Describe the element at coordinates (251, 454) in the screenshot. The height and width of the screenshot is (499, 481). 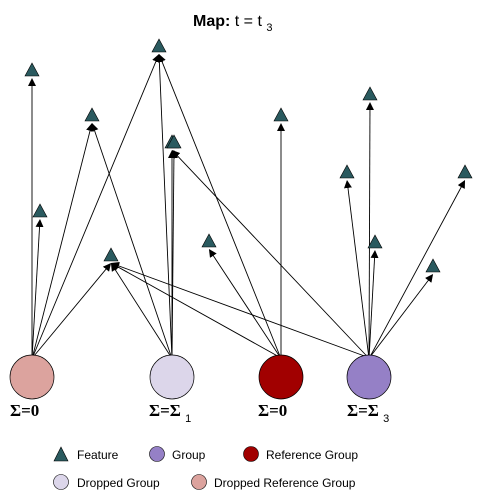
I see `legend-reference-group-icon` at that location.